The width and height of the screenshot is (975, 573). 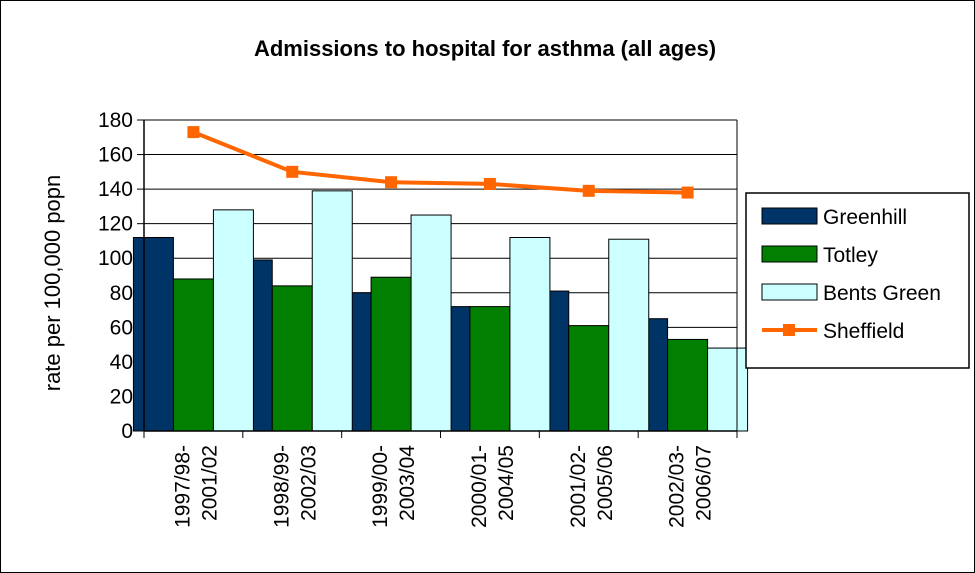 I want to click on x-category-label: 2006/07, so click(x=704, y=483).